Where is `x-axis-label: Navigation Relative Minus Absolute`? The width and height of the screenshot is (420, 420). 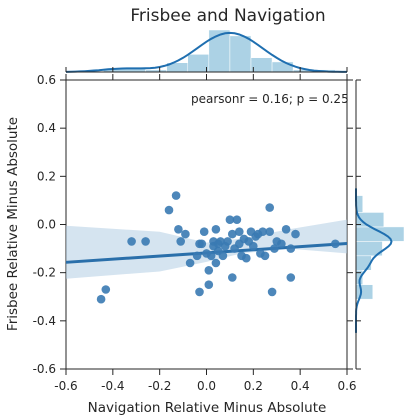
x-axis-label: Navigation Relative Minus Absolute is located at coordinates (207, 408).